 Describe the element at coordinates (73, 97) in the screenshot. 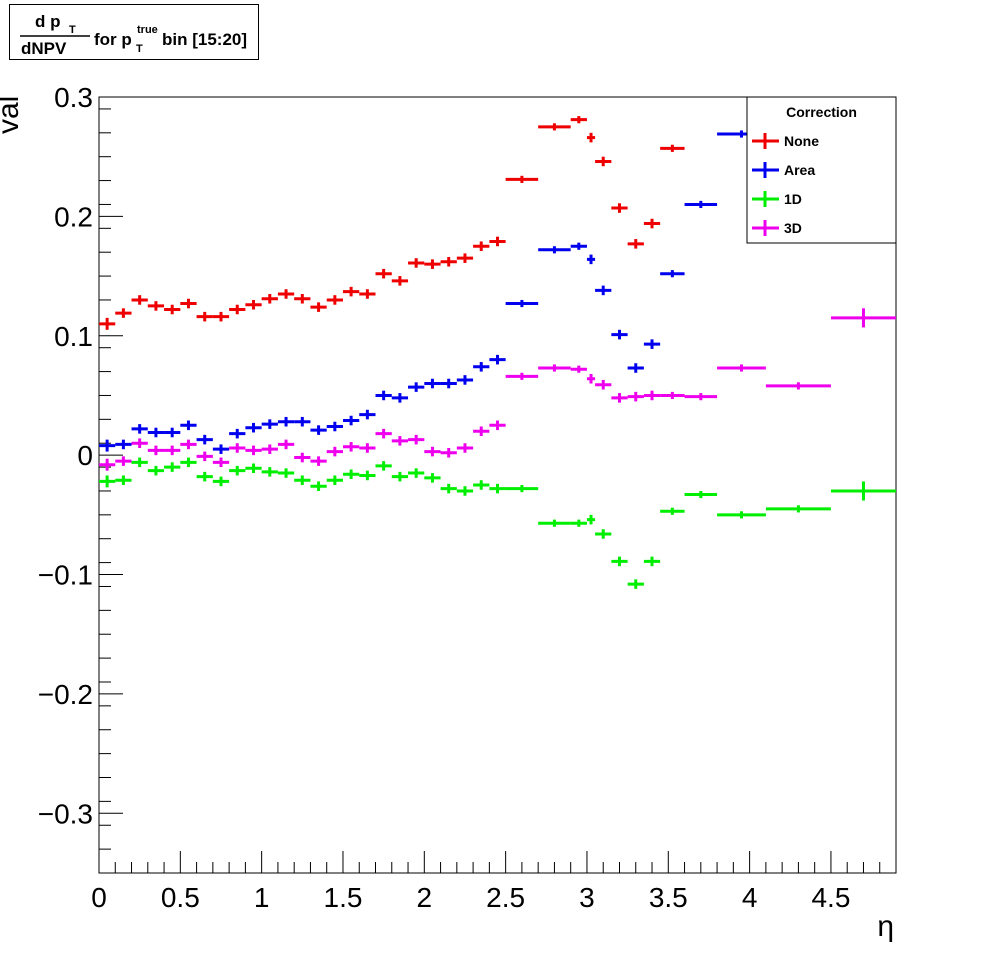

I see `y-tick-label: 0.3` at that location.